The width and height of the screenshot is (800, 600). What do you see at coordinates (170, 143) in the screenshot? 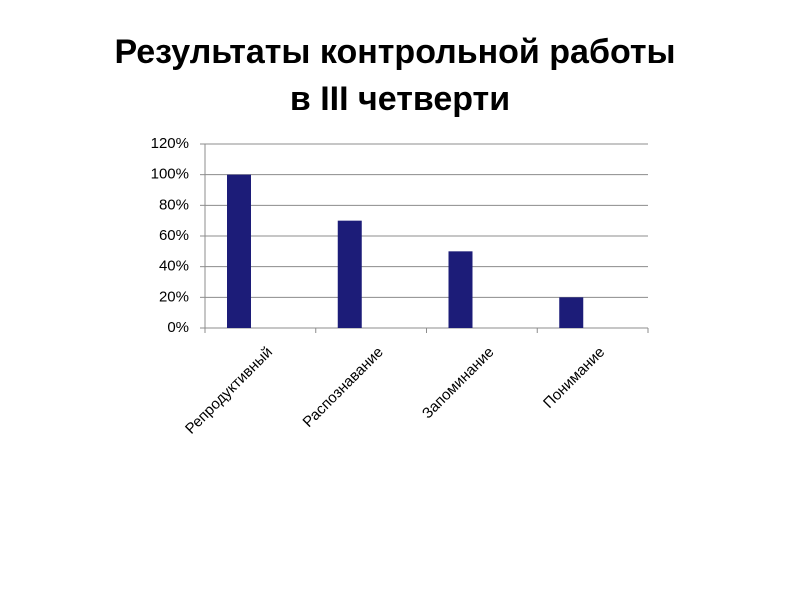
I see `y-tick-label: 120%` at bounding box center [170, 143].